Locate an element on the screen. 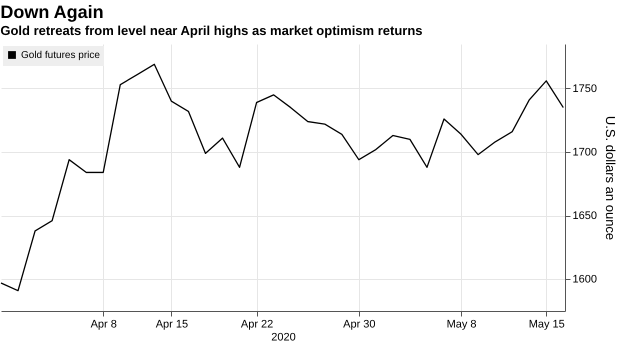 This screenshot has width=620, height=348. legend-label: Gold futures price is located at coordinates (60, 55).